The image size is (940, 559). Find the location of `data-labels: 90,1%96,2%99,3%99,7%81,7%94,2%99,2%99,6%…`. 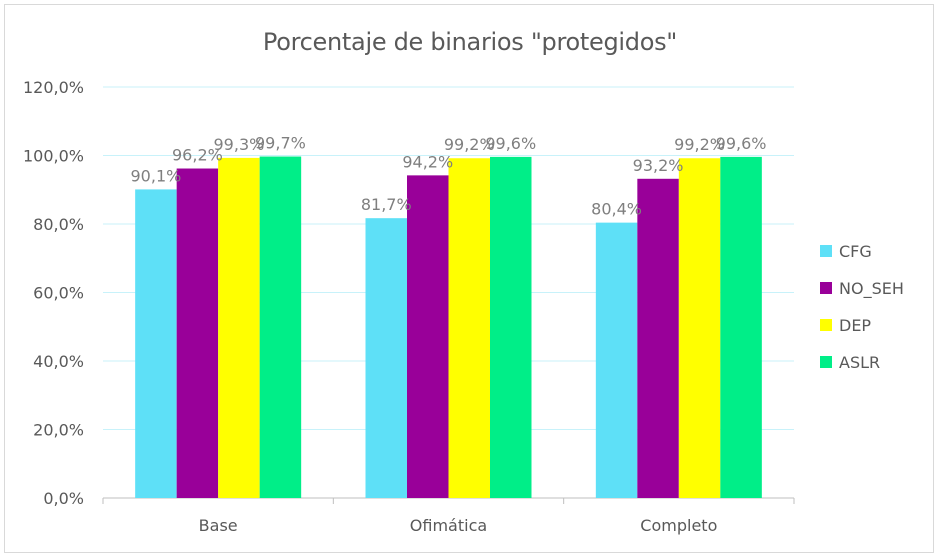

data-labels: 90,1%96,2%99,3%99,7%81,7%94,2%99,2%99,6%… is located at coordinates (449, 176).